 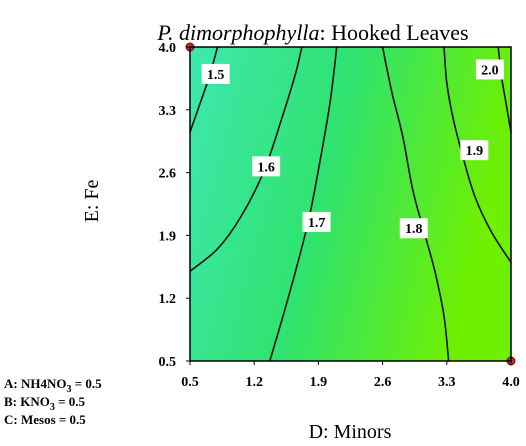 I want to click on y-axis-ticks: 0.5 1.2 1.9 2.6 3.3 4.0, so click(x=174, y=205).